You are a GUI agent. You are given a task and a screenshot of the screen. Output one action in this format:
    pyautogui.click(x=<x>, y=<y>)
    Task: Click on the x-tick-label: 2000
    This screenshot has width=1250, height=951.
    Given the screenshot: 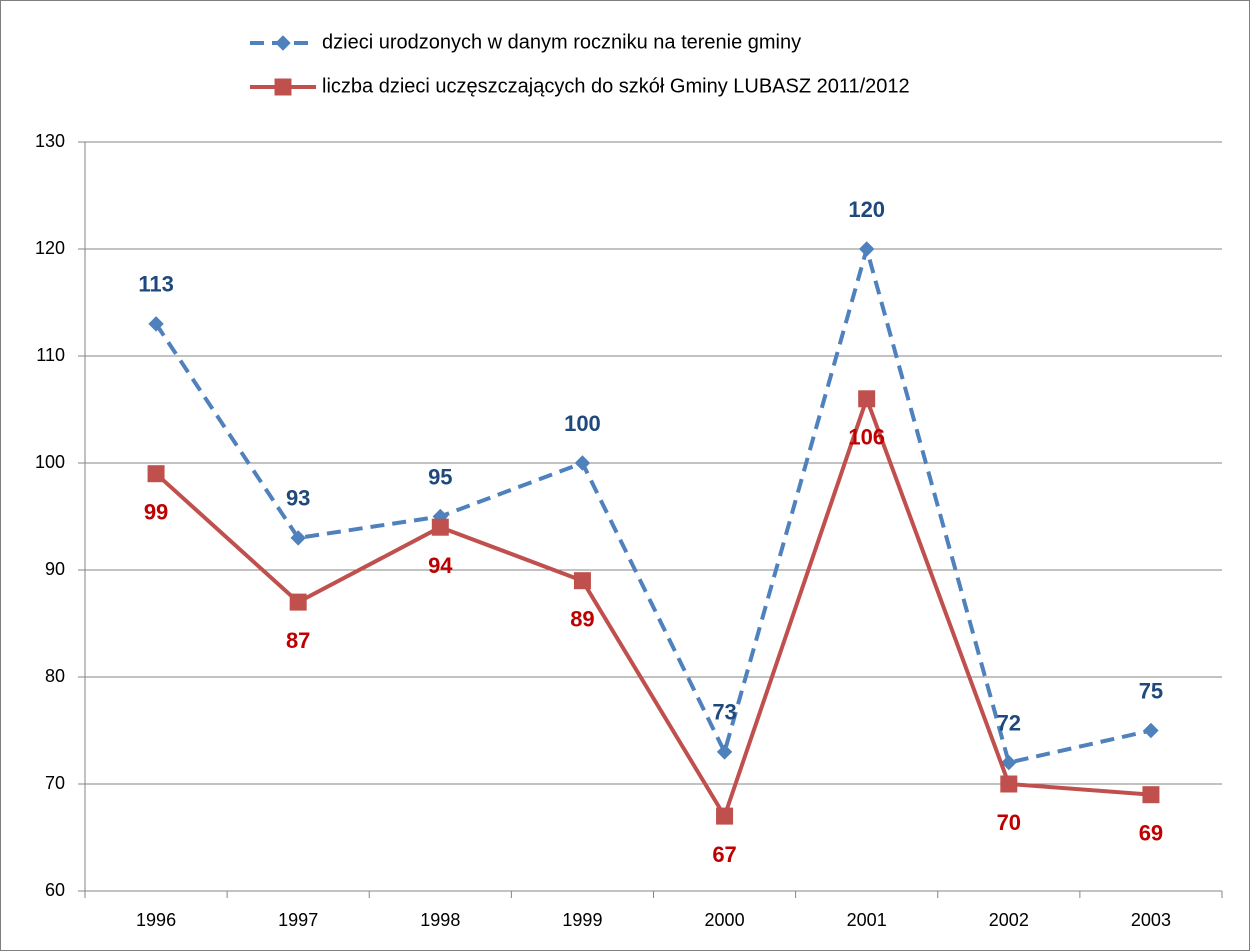 What is the action you would take?
    pyautogui.click(x=725, y=920)
    